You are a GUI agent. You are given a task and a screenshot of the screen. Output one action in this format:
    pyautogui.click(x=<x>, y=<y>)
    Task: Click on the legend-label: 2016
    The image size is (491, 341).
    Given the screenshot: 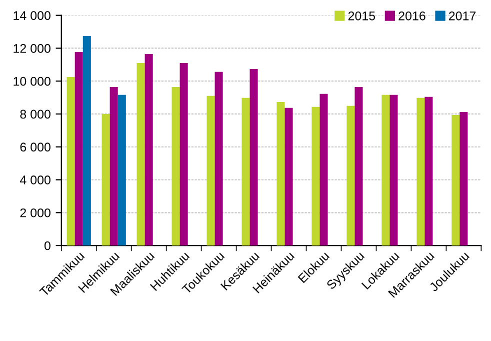 What is the action you would take?
    pyautogui.click(x=412, y=15)
    